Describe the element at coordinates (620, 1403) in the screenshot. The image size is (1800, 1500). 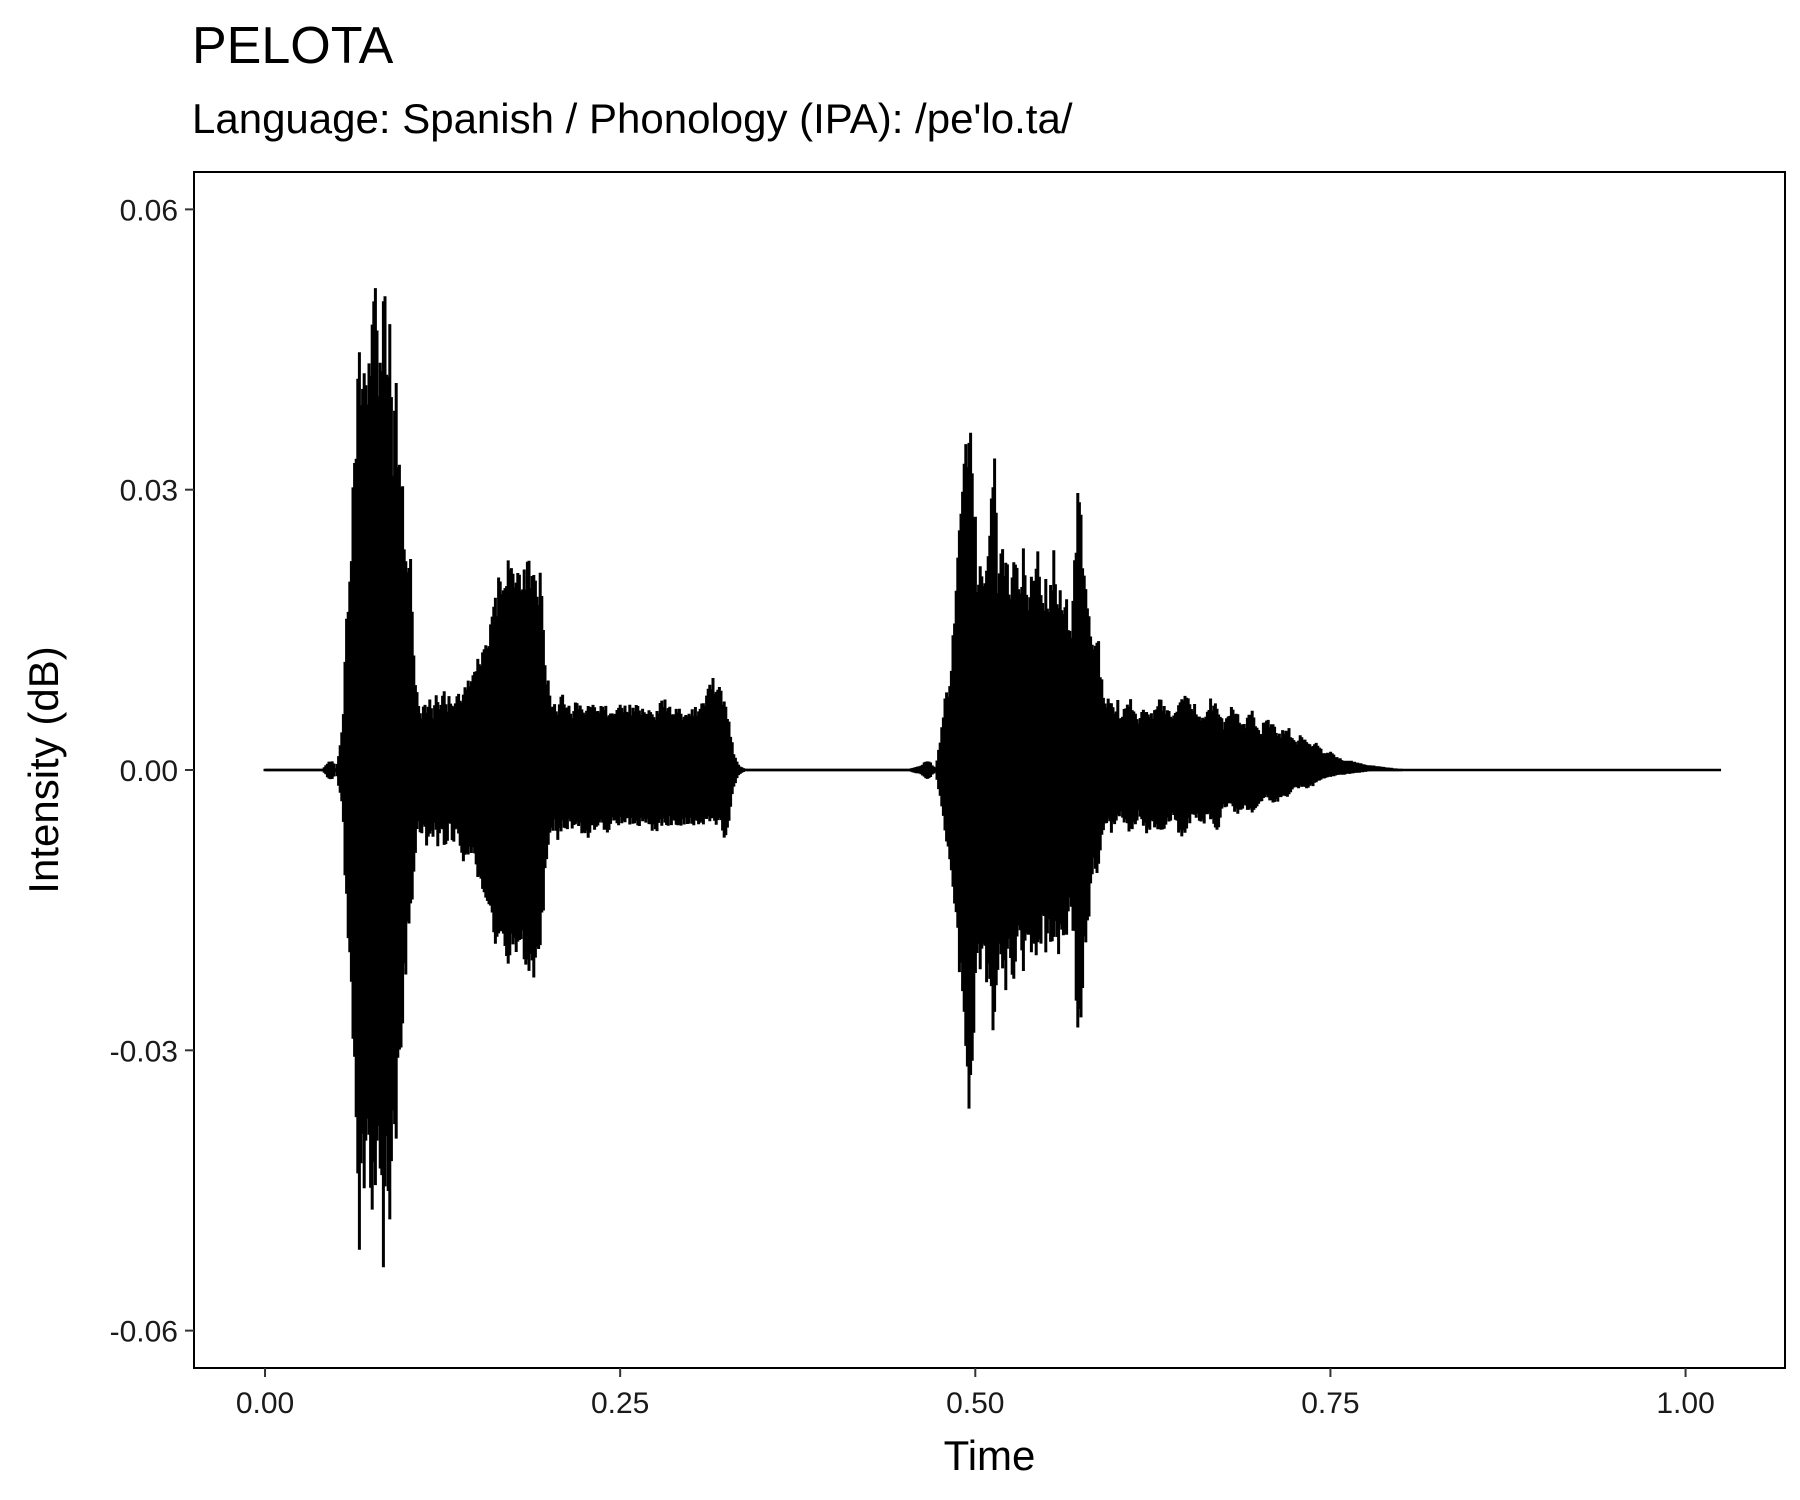
I see `x-tick-label: 0.25` at that location.